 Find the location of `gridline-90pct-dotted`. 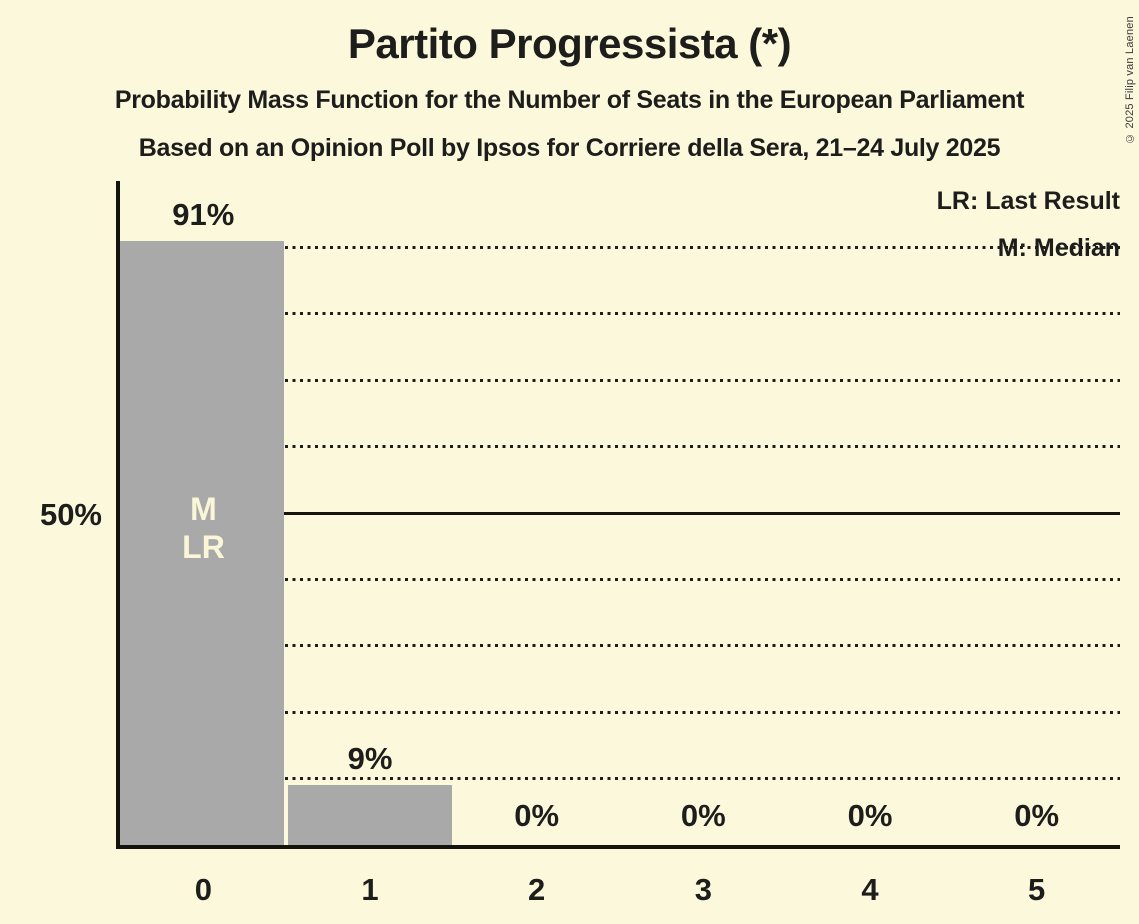

gridline-90pct-dotted is located at coordinates (620, 247).